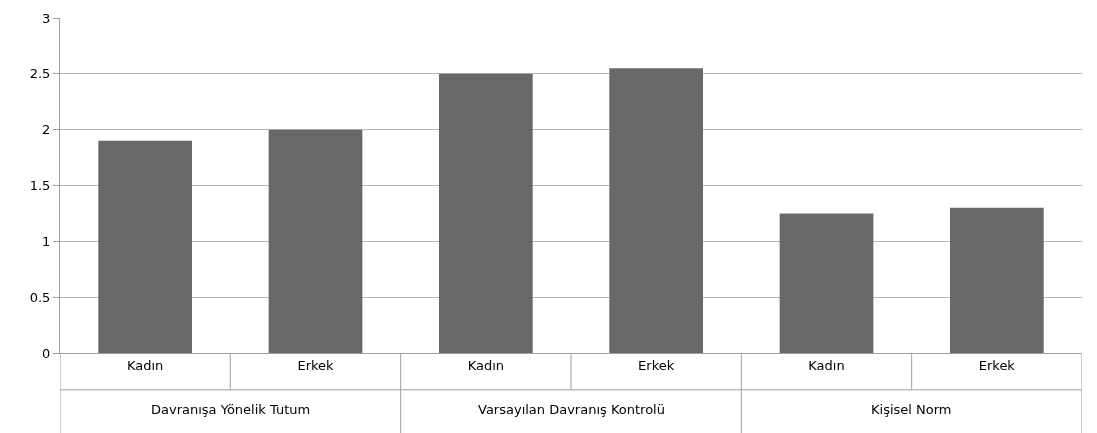  I want to click on text: Varsayılan Davranış Kontrolü, so click(571, 409).